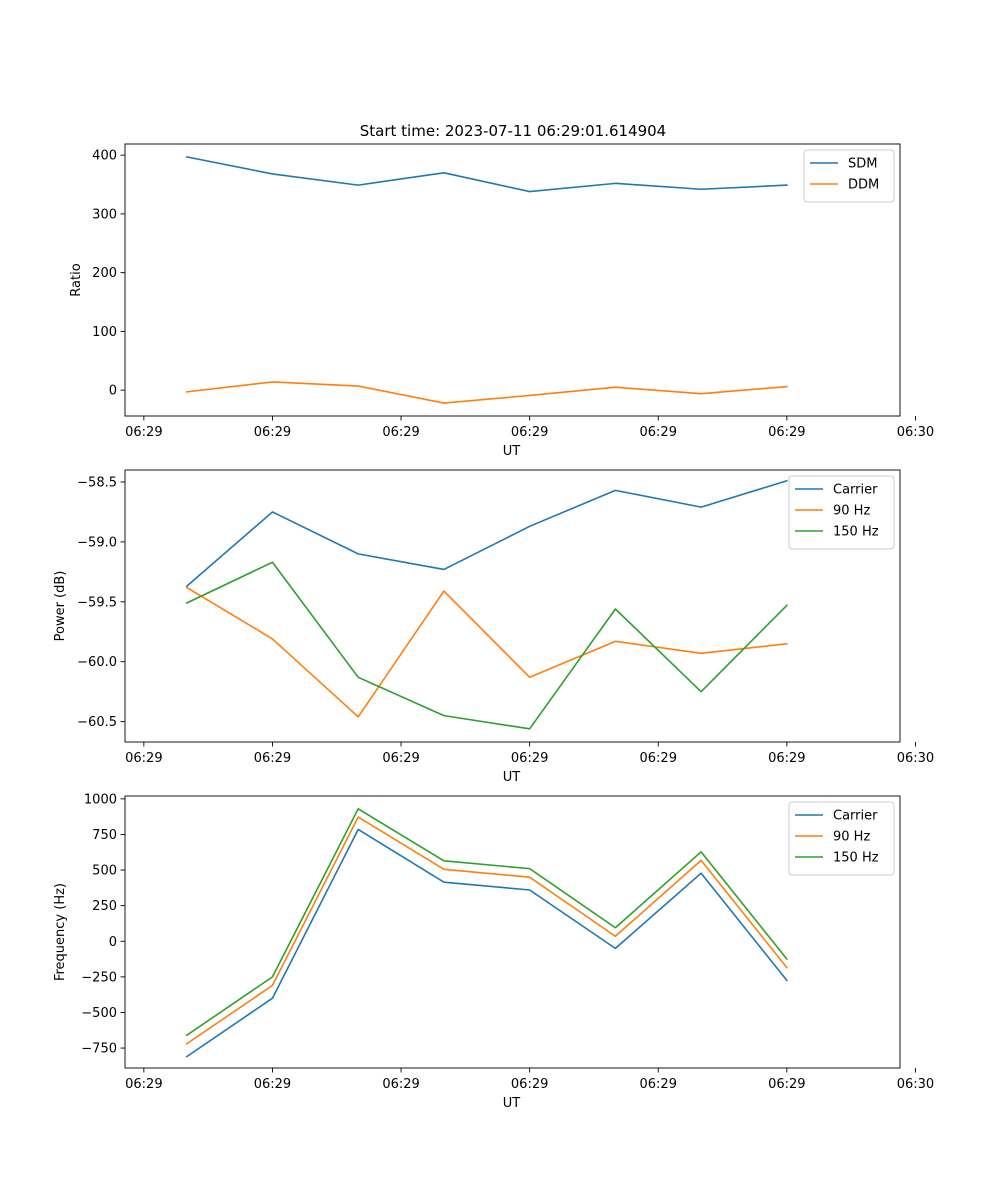 Image resolution: width=1000 pixels, height=1200 pixels. Describe the element at coordinates (76, 279) in the screenshot. I see `y-axis-label: Ratio` at that location.